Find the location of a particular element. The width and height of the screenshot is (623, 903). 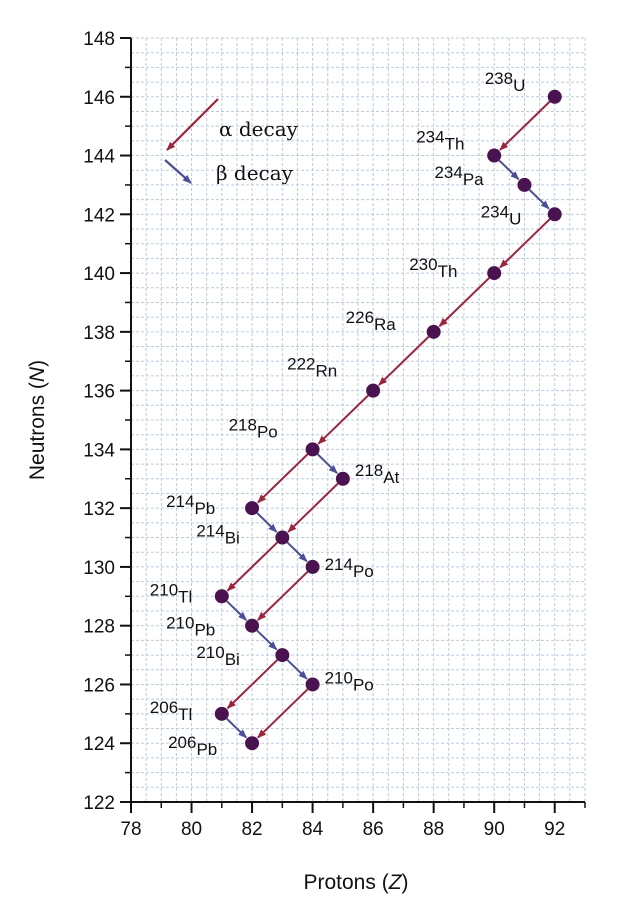

isotope-label: 210Po is located at coordinates (349, 681).